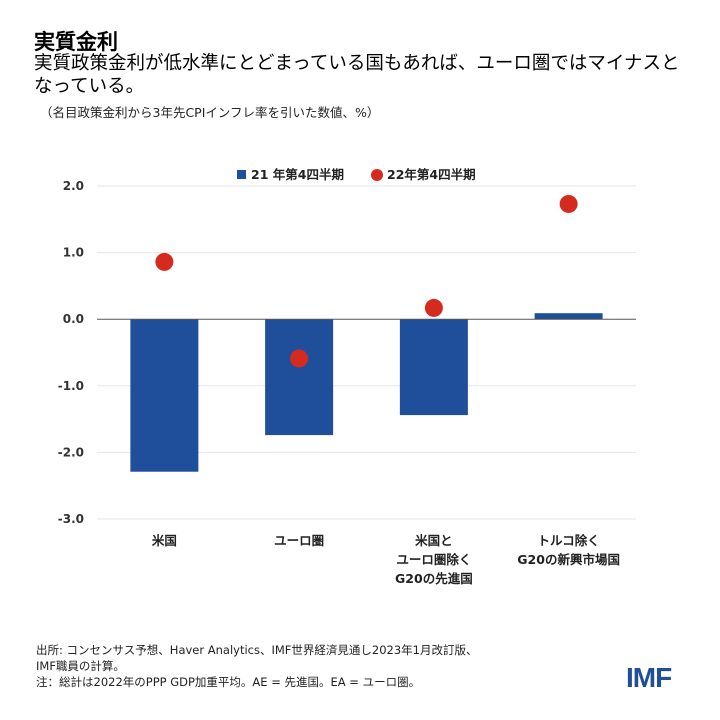 The image size is (720, 720). I want to click on legend-dot-label: 22年第4四半期, so click(431, 174).